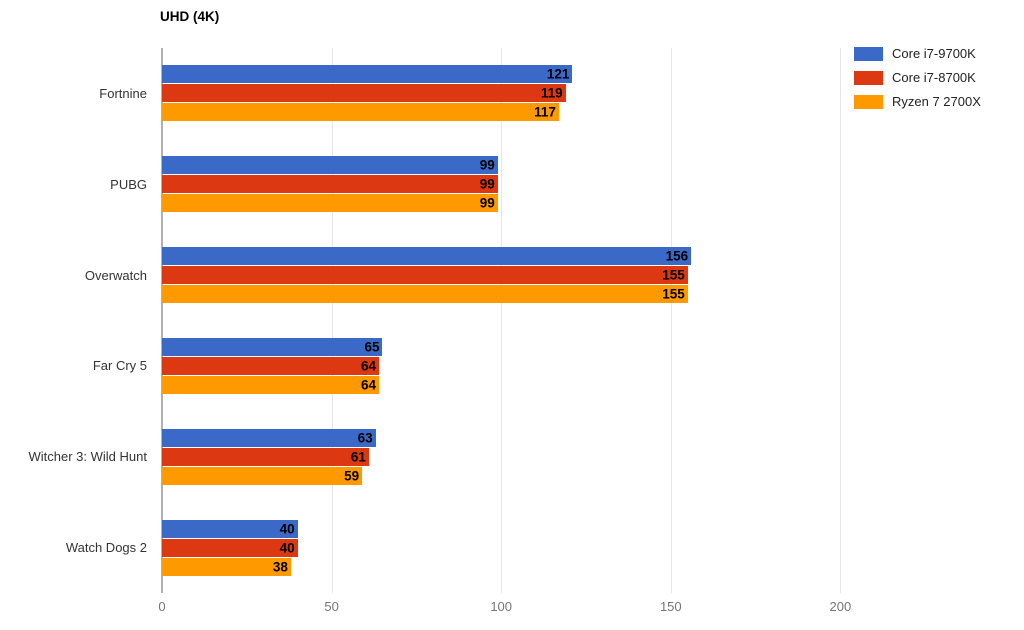 The width and height of the screenshot is (1024, 630). I want to click on bar-core-i7-9700k: 99, so click(330, 165).